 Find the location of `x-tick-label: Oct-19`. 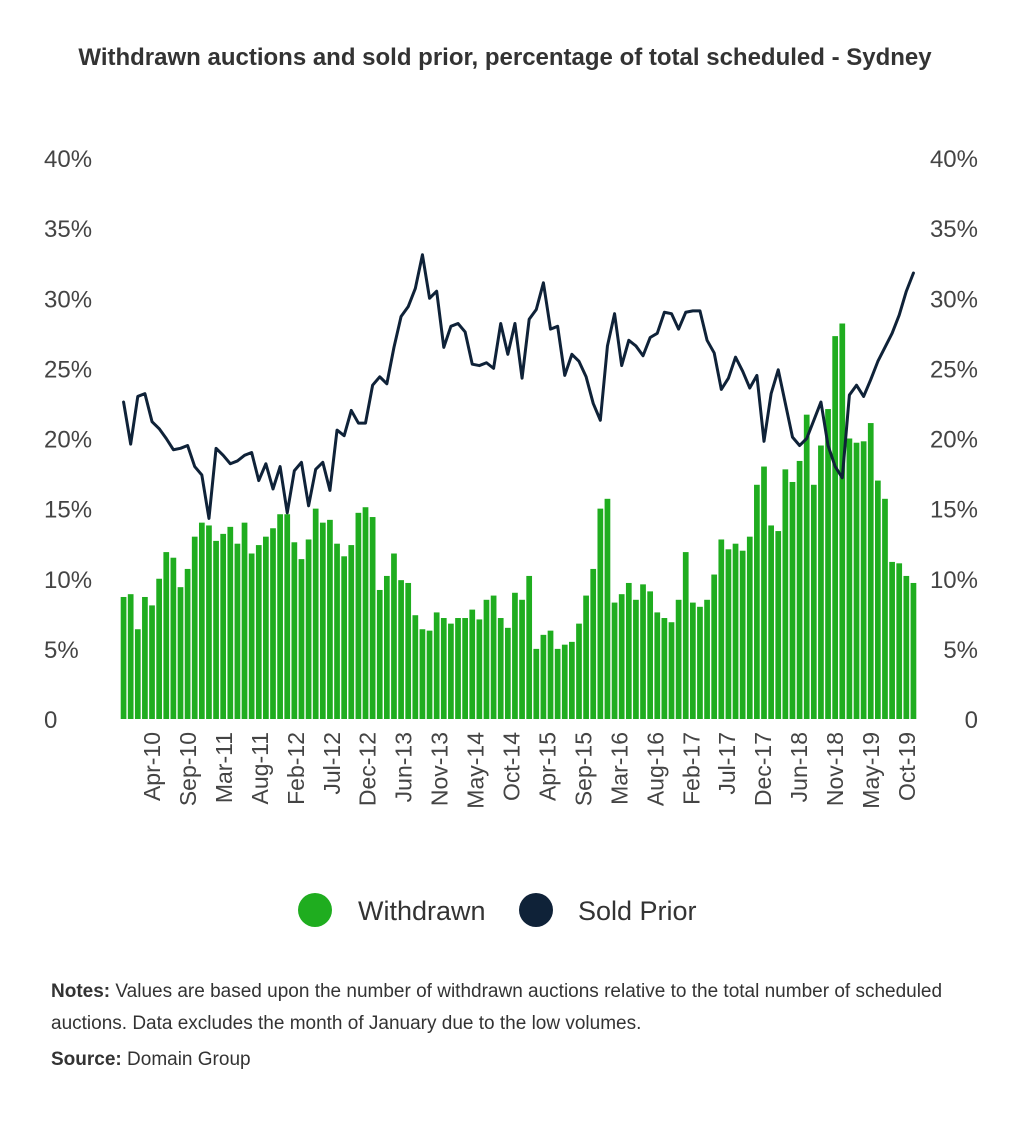

x-tick-label: Oct-19 is located at coordinates (907, 766).